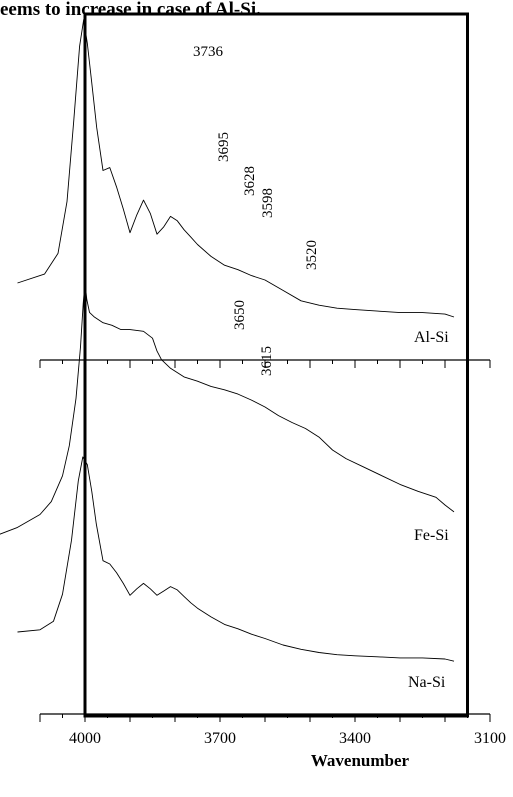 The width and height of the screenshot is (513, 797). What do you see at coordinates (490, 738) in the screenshot?
I see `x-tick-label: 3100` at bounding box center [490, 738].